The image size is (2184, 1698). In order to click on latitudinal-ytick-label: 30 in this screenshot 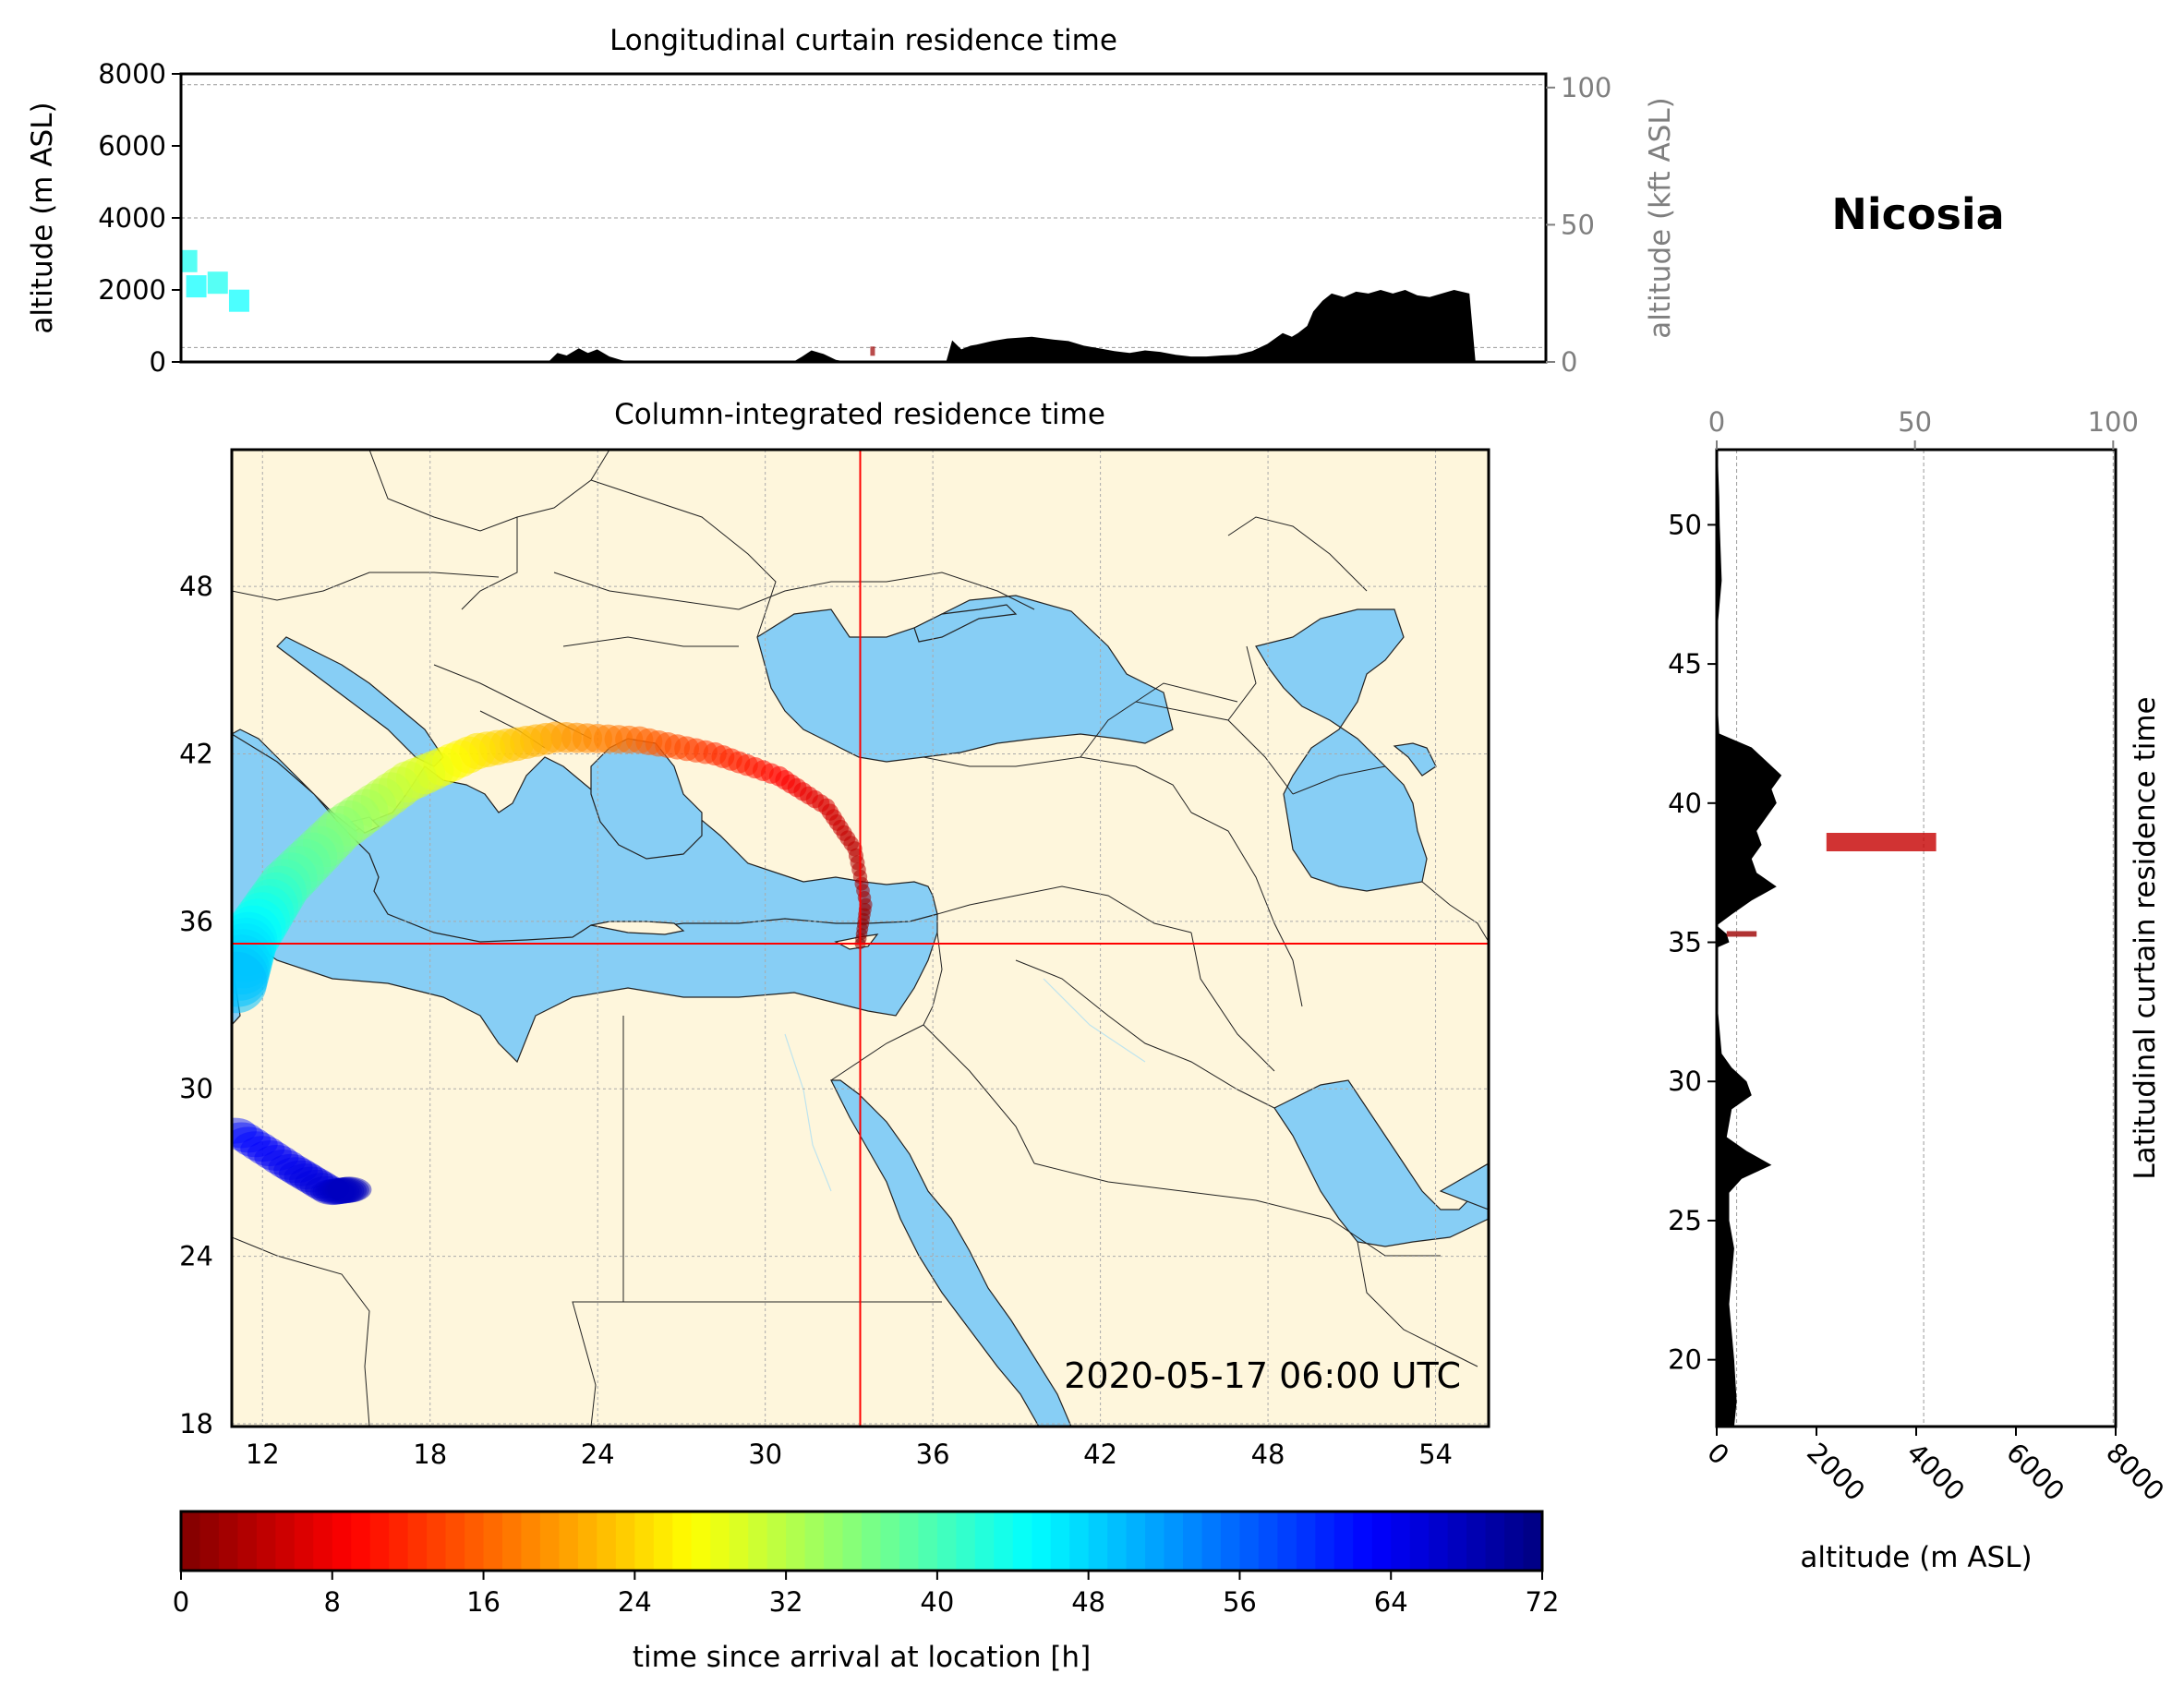, I will do `click(1685, 1081)`.